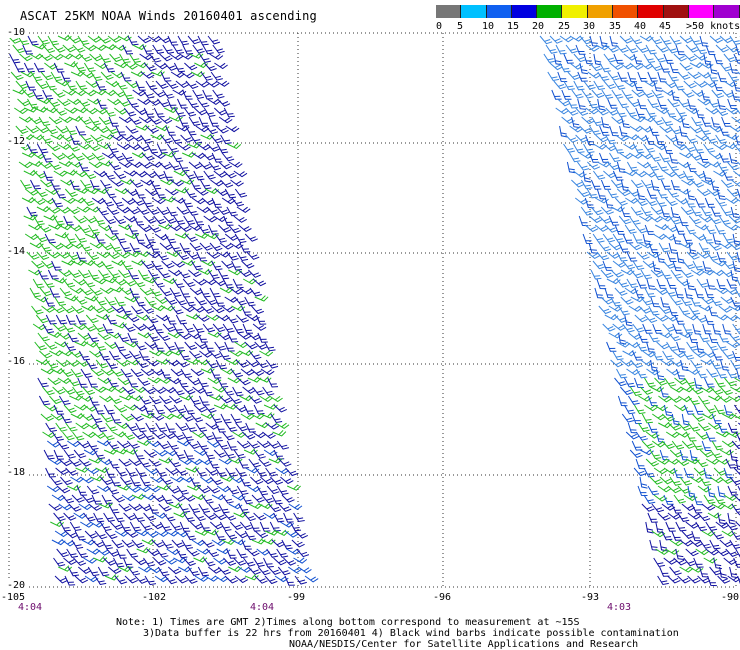 The width and height of the screenshot is (740, 650). I want to click on page-title: ASCAT 25KM NOAA Winds 20160401 ascending, so click(168, 16).